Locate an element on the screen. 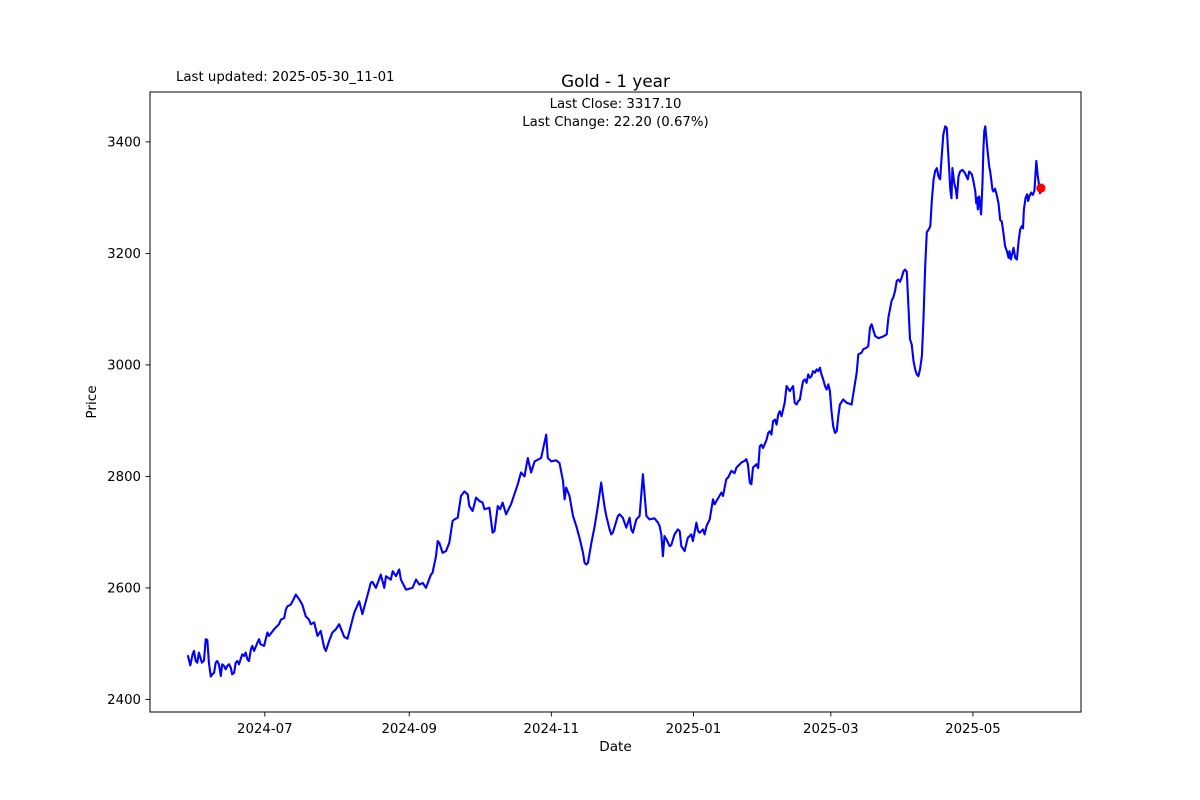 Image resolution: width=1200 pixels, height=800 pixels. y-tick-label: 2600 is located at coordinates (124, 589).